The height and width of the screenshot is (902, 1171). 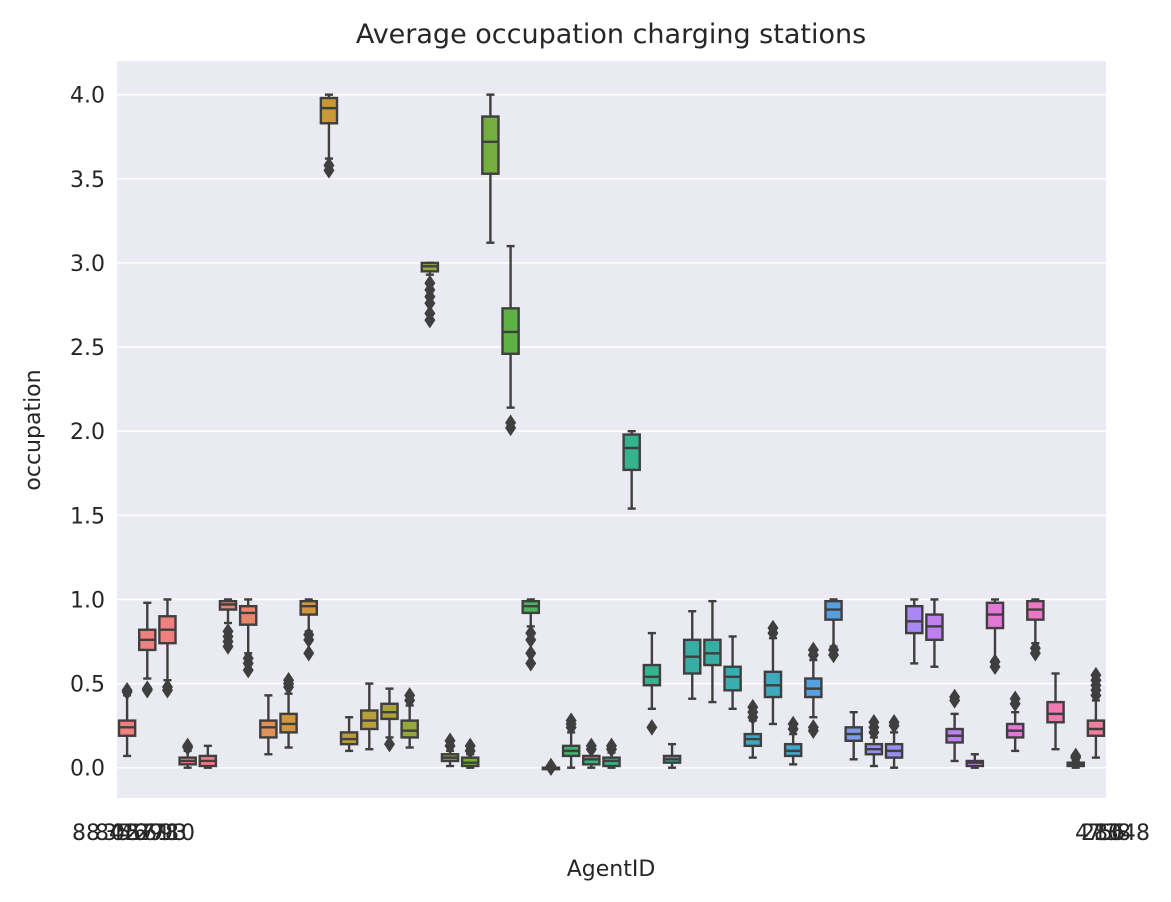 I want to click on y-tick-label: 3.5, so click(x=87, y=180).